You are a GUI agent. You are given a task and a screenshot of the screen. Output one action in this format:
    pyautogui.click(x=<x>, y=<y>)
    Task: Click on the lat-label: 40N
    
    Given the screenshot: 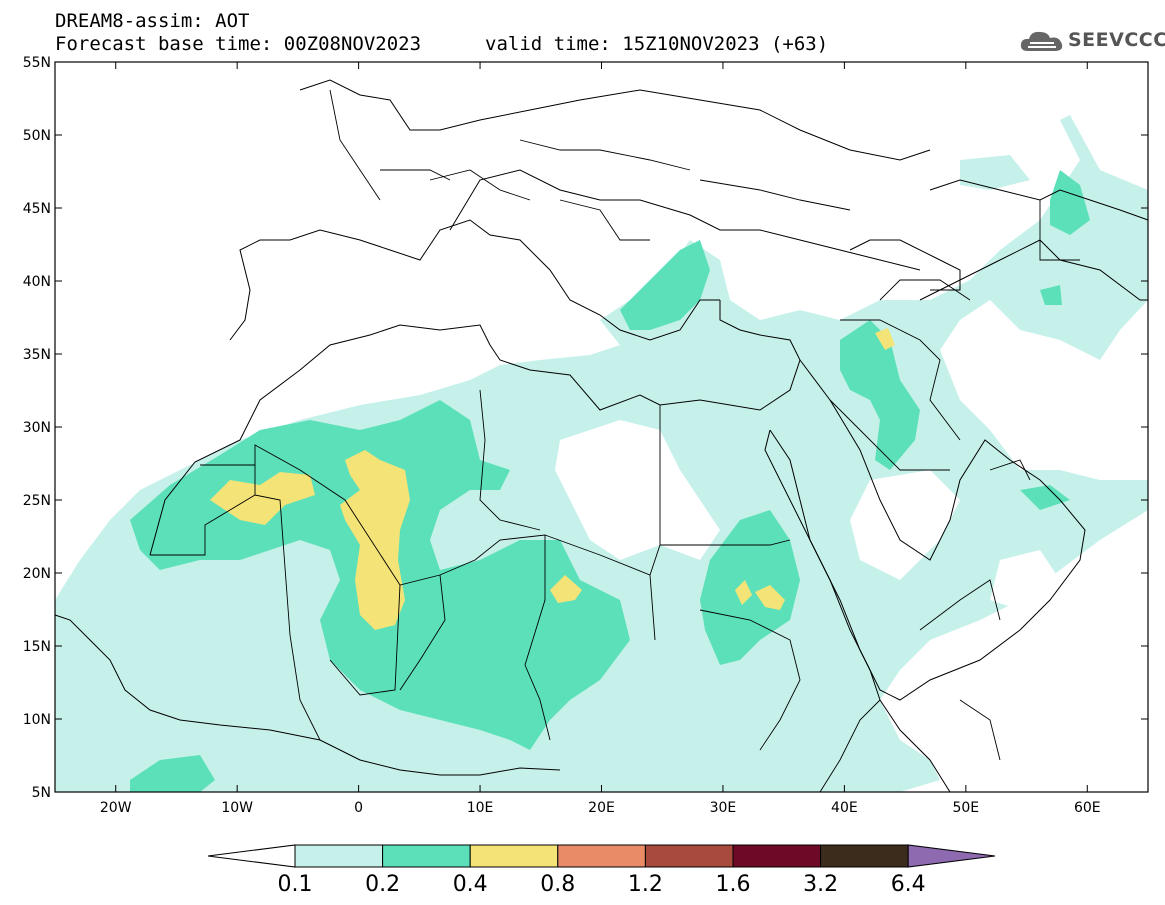 What is the action you would take?
    pyautogui.click(x=37, y=282)
    